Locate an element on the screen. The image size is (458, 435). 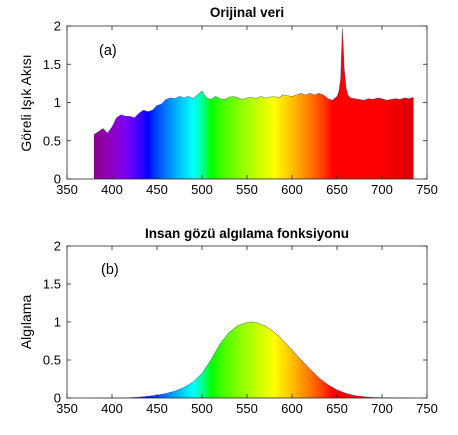
panel-b-ylabel: Algılama is located at coordinates (26, 322).